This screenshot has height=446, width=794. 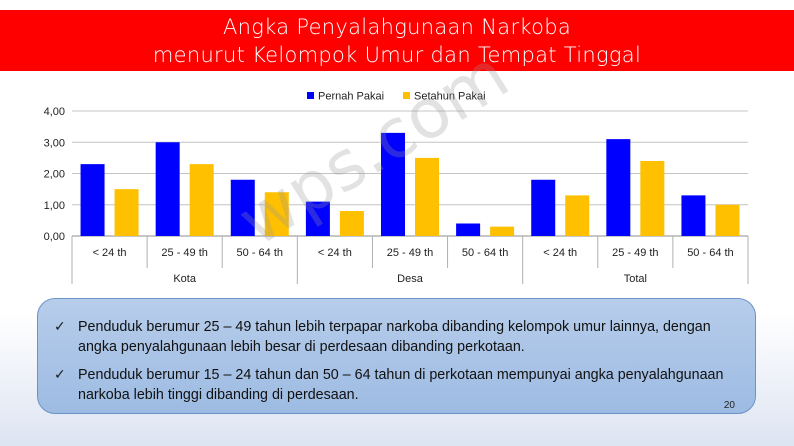 What do you see at coordinates (406, 95) in the screenshot?
I see `legend-swatch-setahun-pakai` at bounding box center [406, 95].